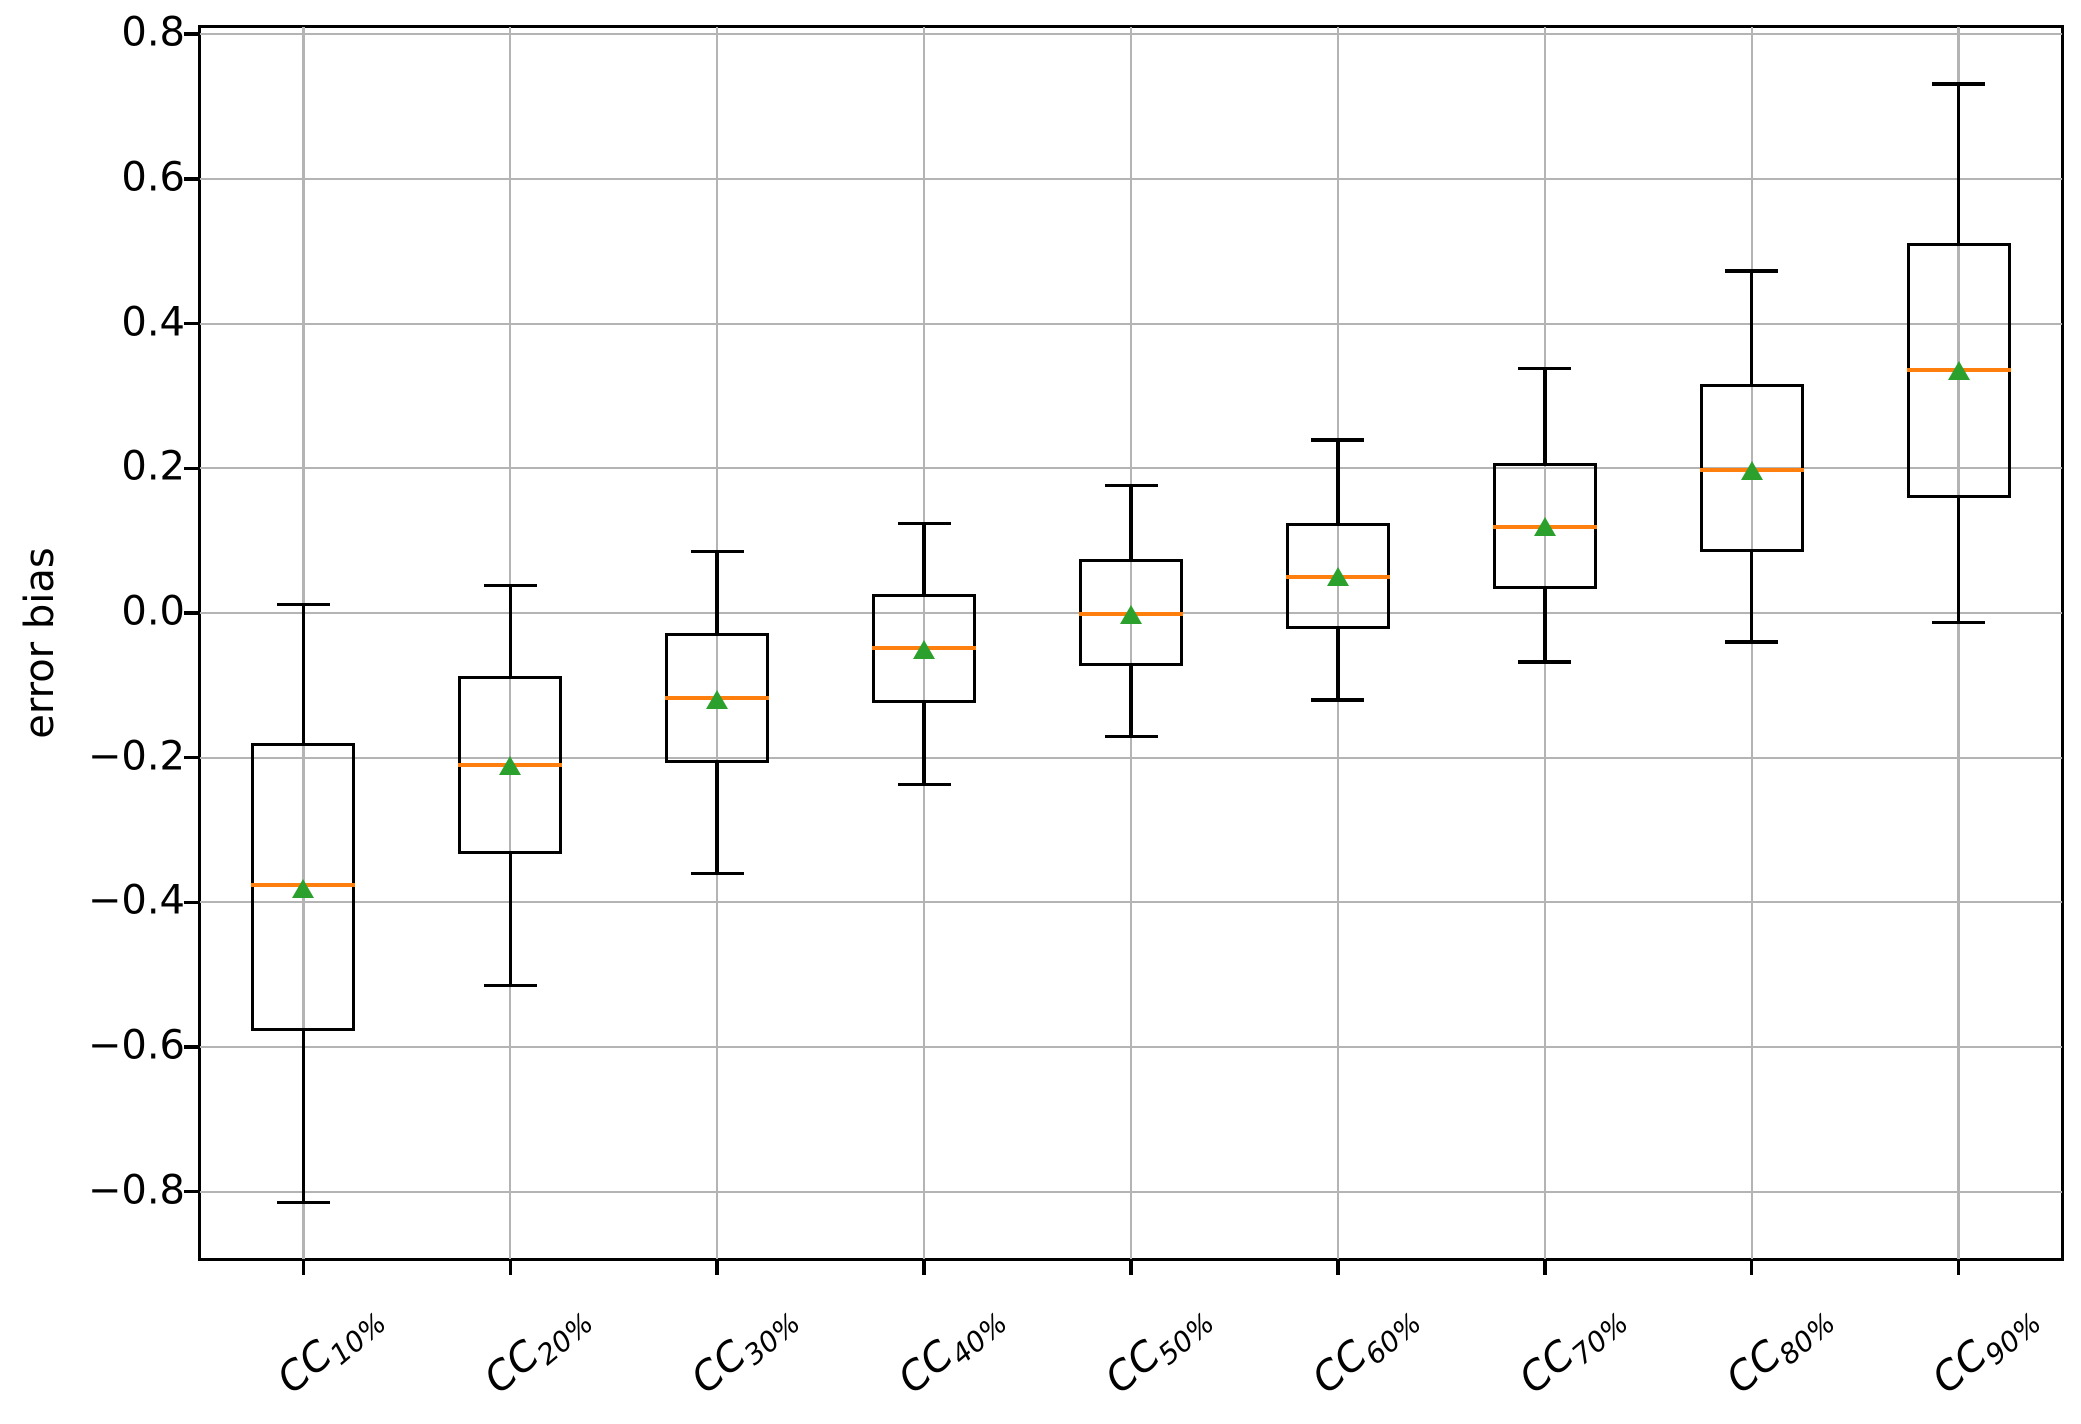 Image resolution: width=2081 pixels, height=1424 pixels. What do you see at coordinates (153, 32) in the screenshot?
I see `y-tick-label: 0.8` at bounding box center [153, 32].